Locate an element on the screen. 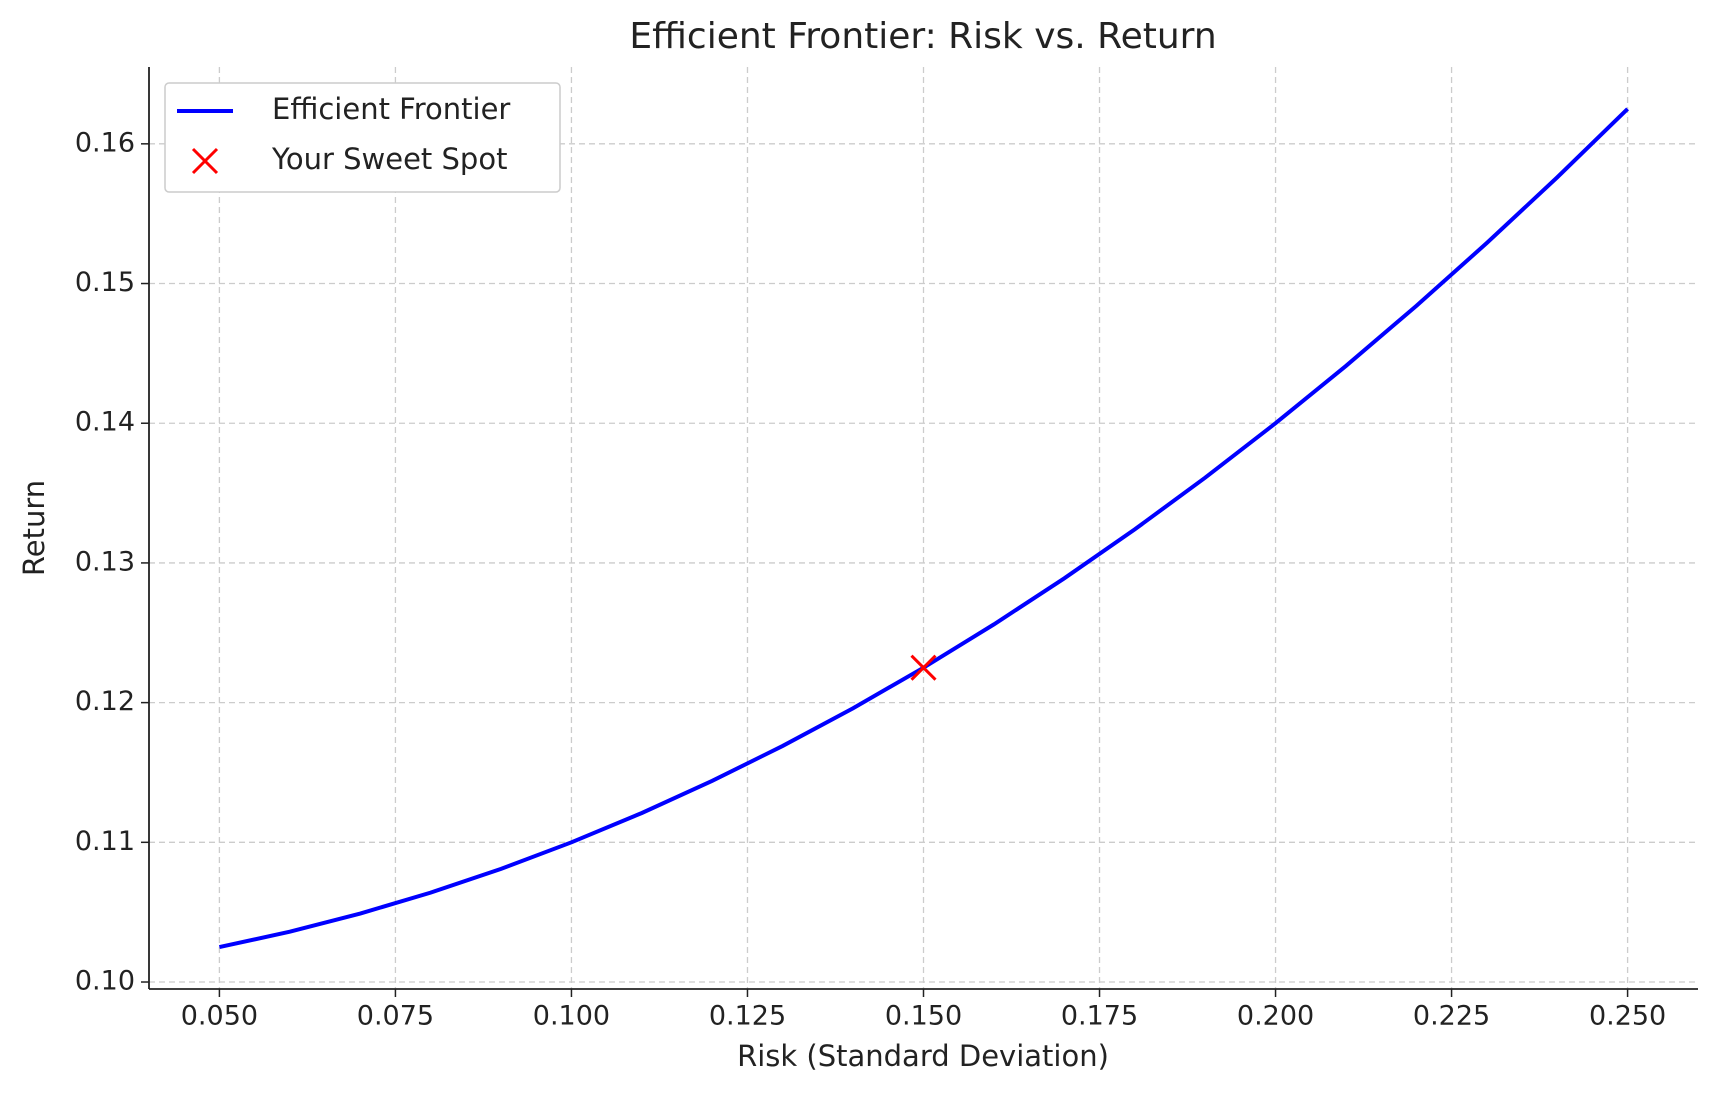 The width and height of the screenshot is (1718, 1101). legend-label: Efficient Frontier is located at coordinates (391, 109).